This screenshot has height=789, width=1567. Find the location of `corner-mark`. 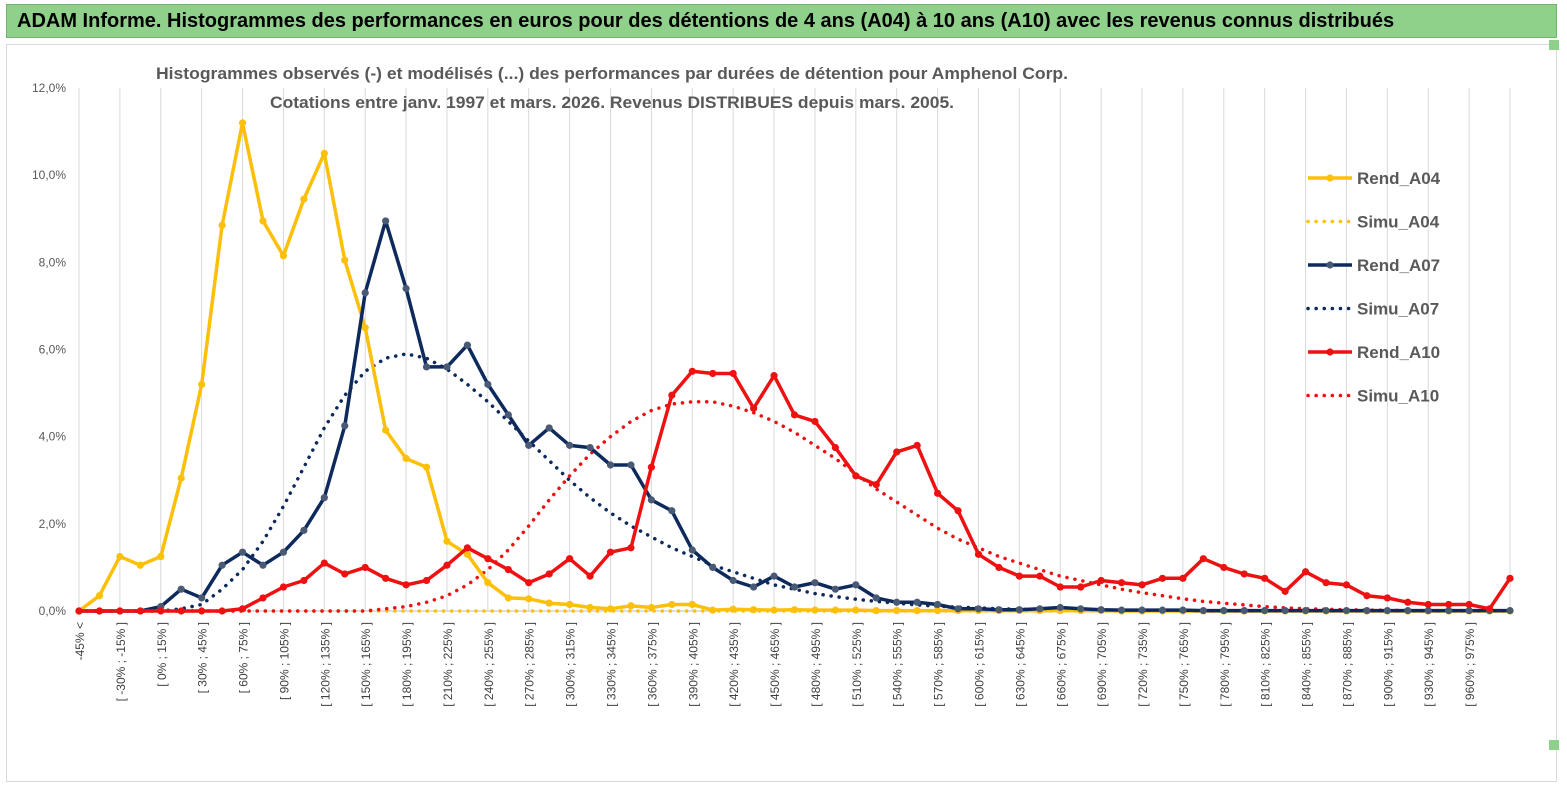

corner-mark is located at coordinates (1554, 45).